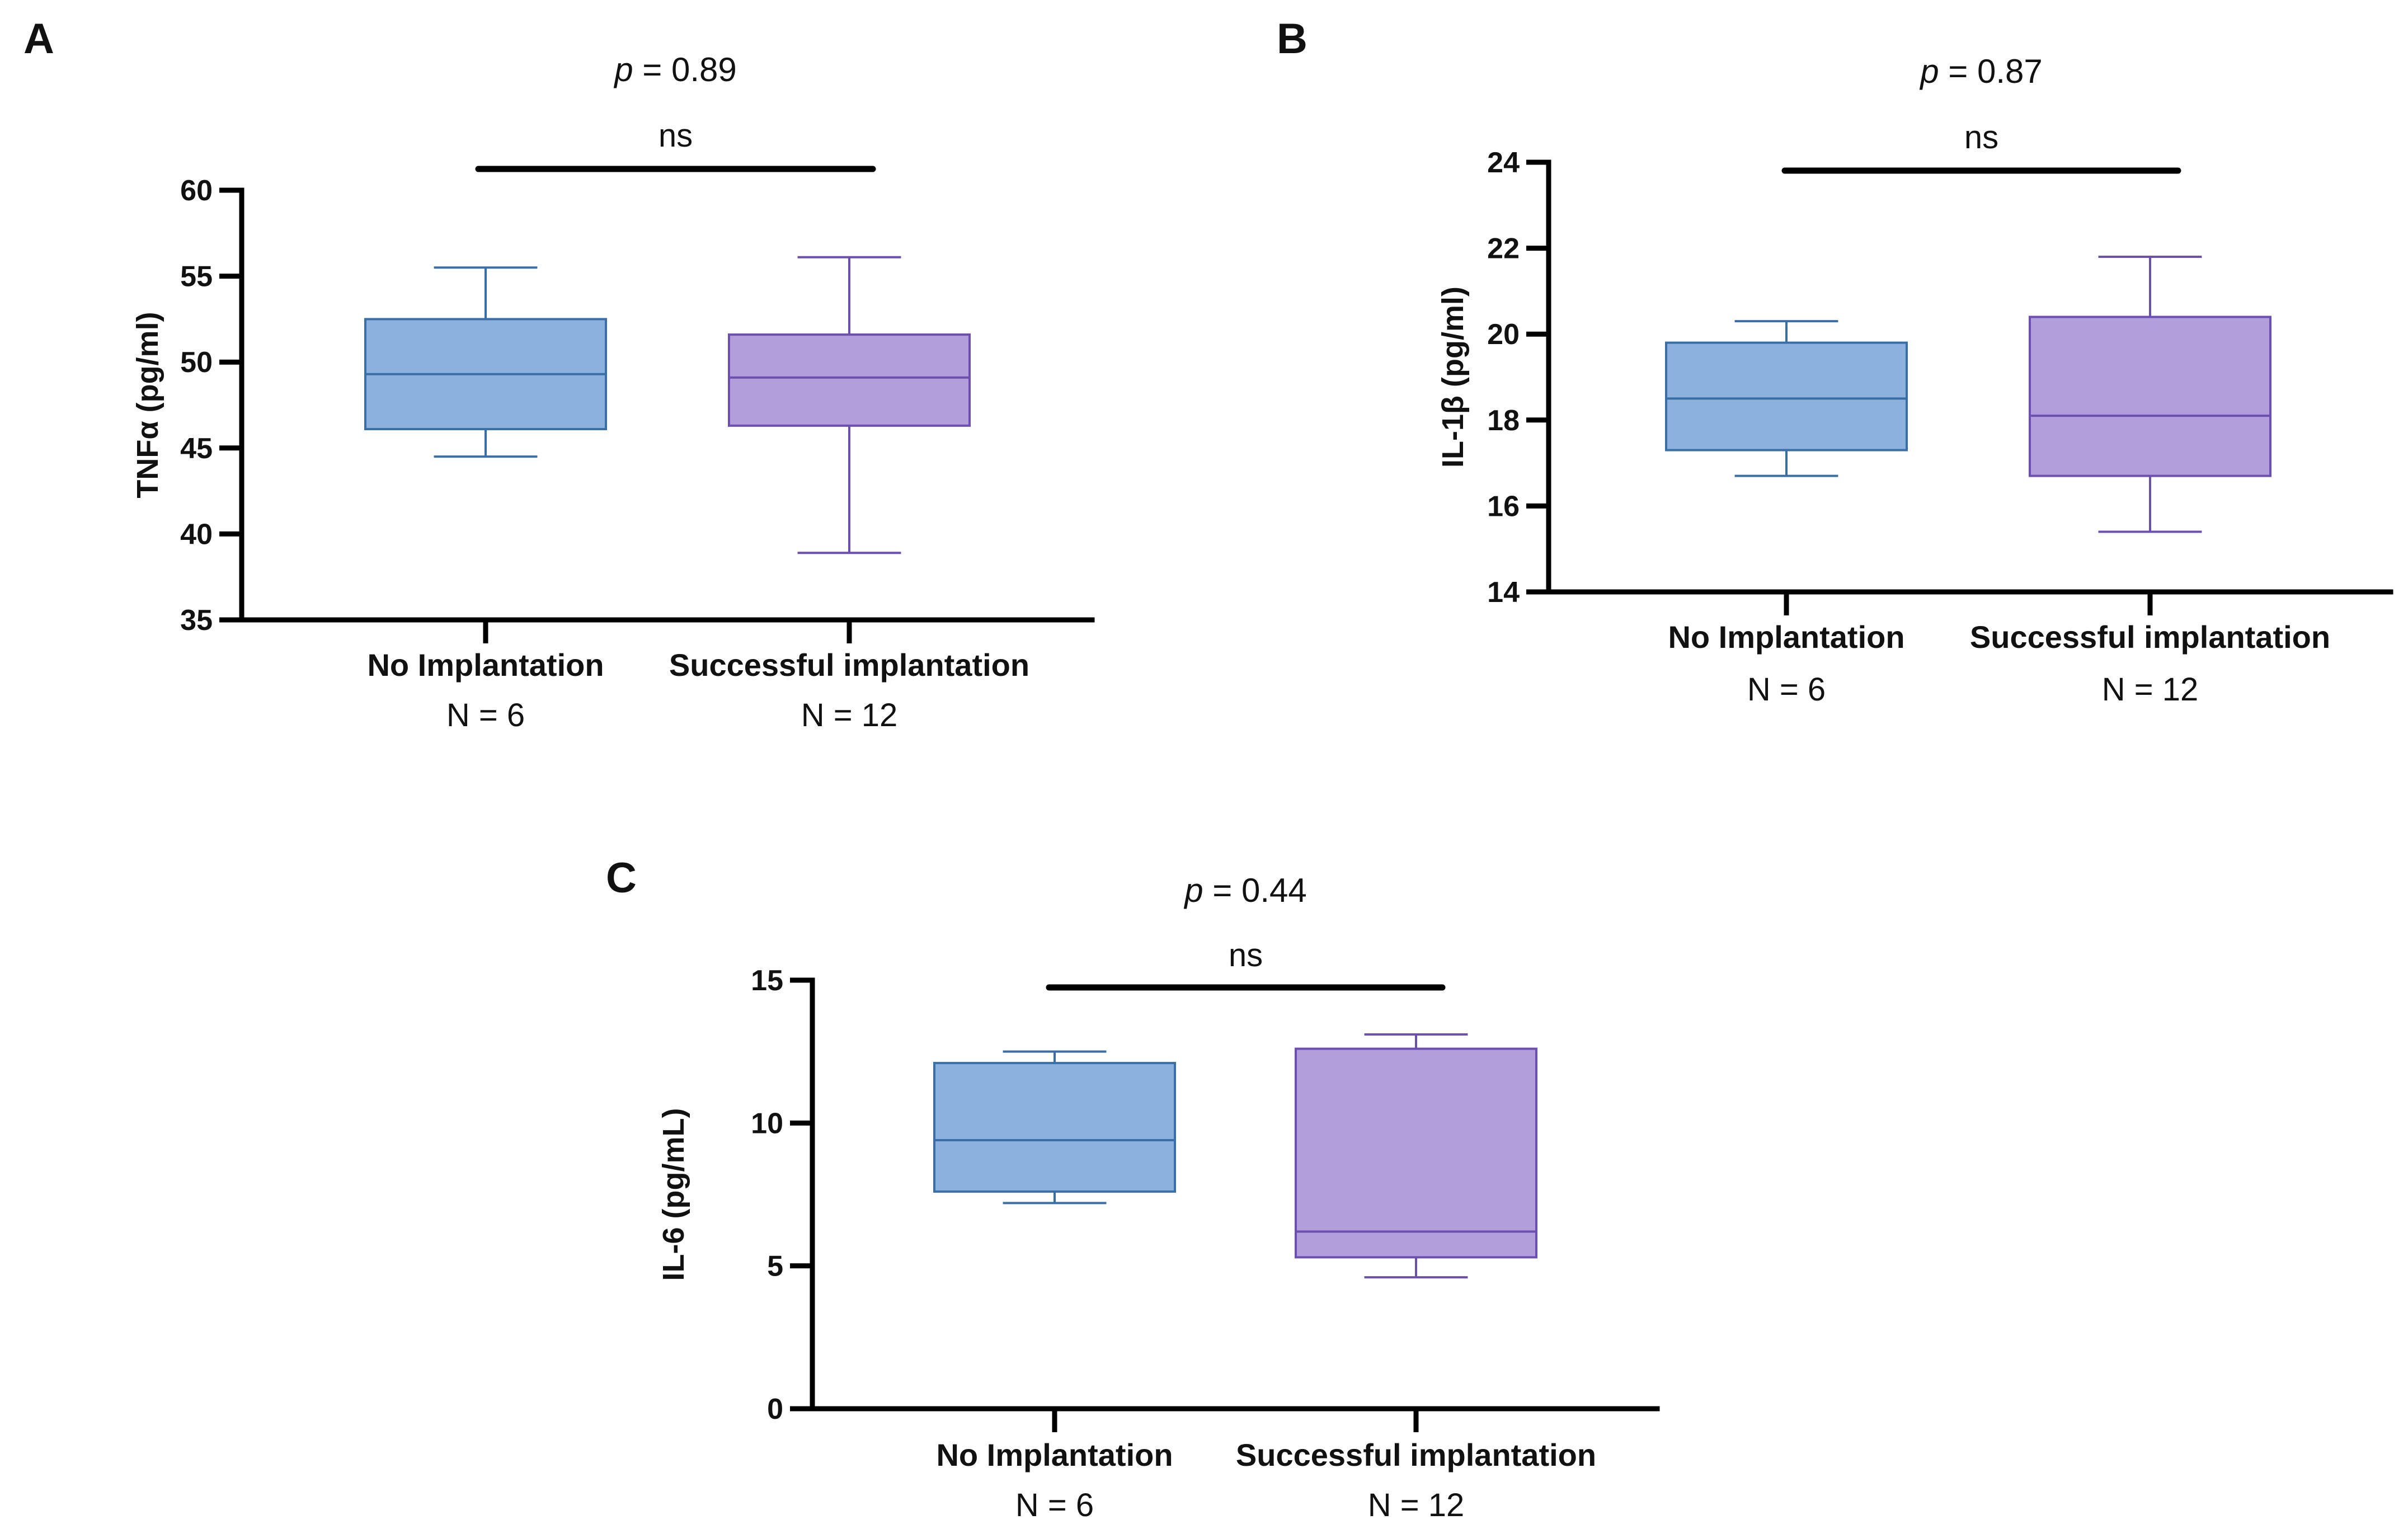 This screenshot has width=2408, height=1529. What do you see at coordinates (196, 534) in the screenshot?
I see `y-tick-label: 40` at bounding box center [196, 534].